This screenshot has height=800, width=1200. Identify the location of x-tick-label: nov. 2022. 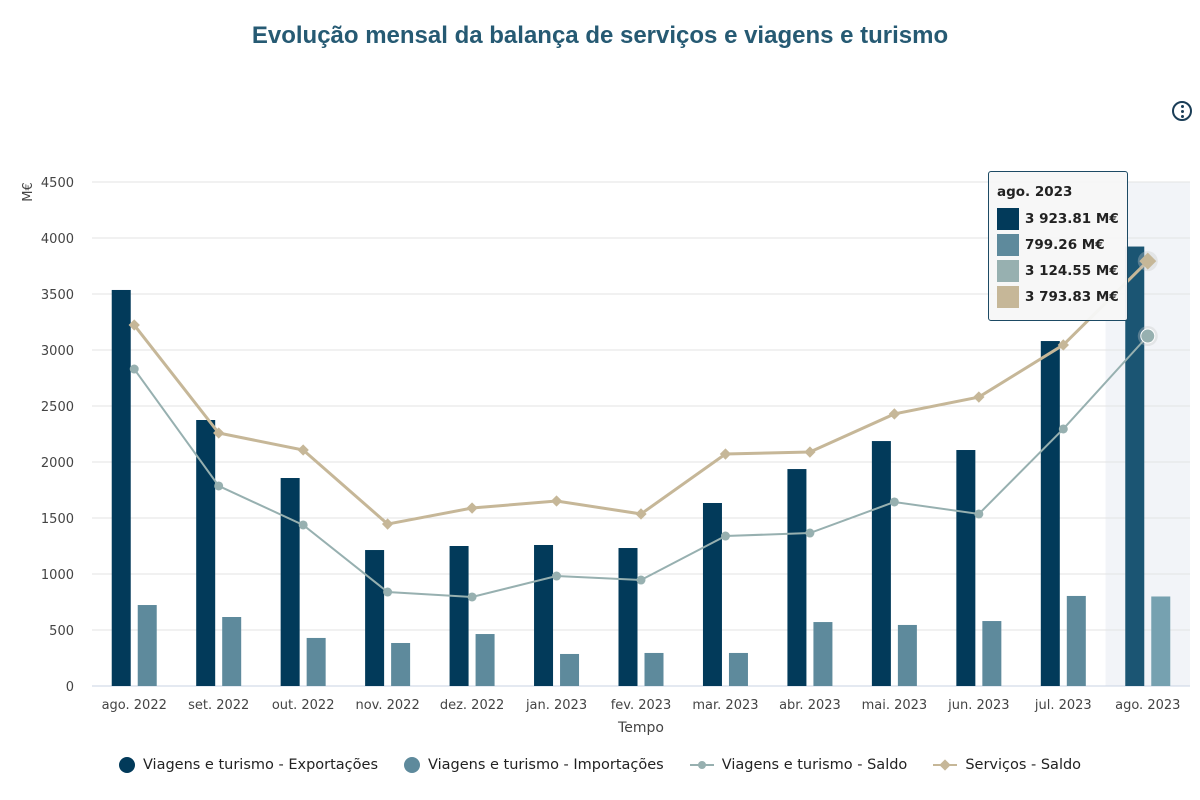
(387, 705).